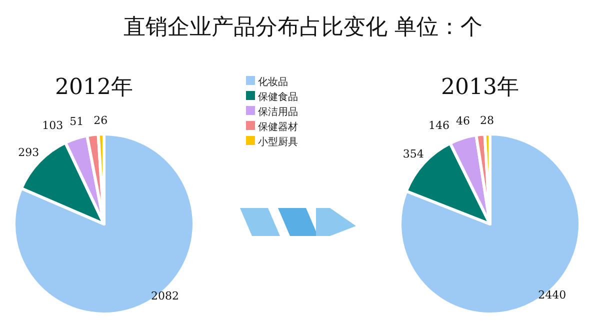 Image resolution: width=607 pixels, height=330 pixels. What do you see at coordinates (487, 121) in the screenshot?
I see `data-label: 28` at bounding box center [487, 121].